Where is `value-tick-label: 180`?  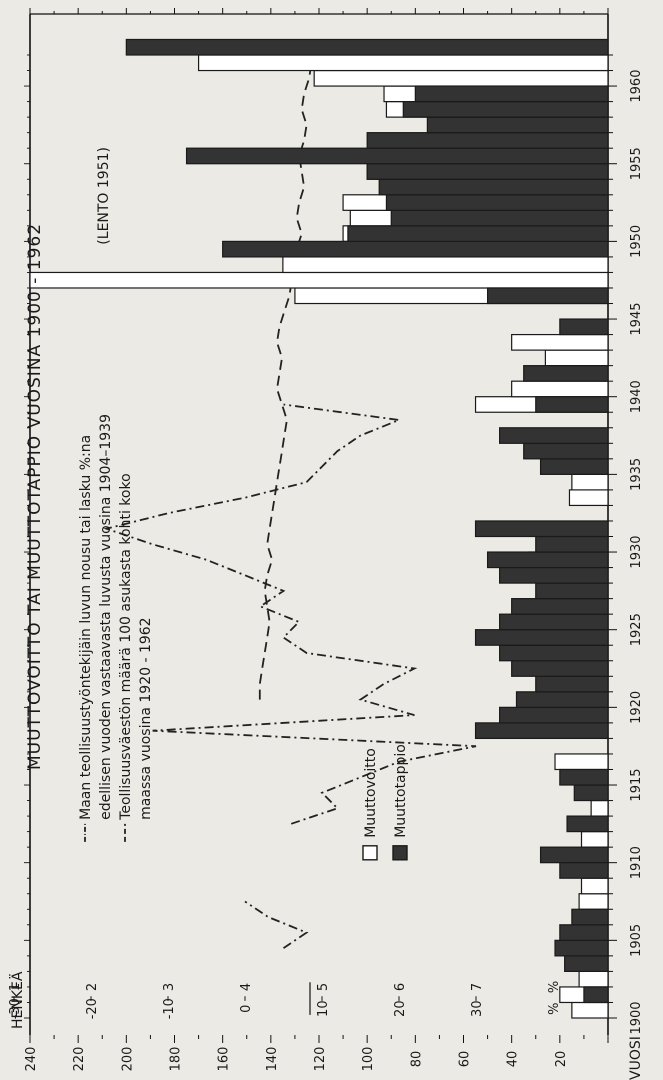 value-tick-label: 180 is located at coordinates (176, 1059).